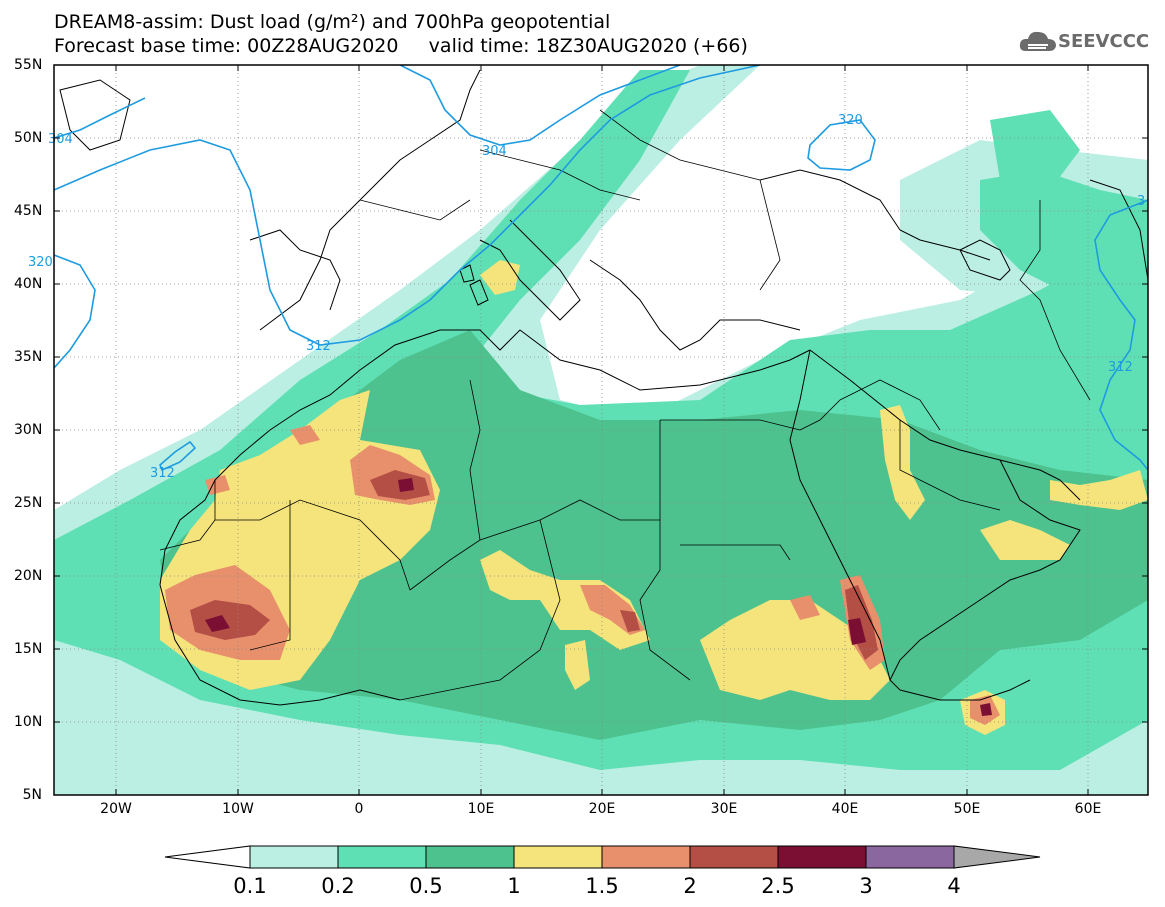  I want to click on lat-label: 50N, so click(28, 138).